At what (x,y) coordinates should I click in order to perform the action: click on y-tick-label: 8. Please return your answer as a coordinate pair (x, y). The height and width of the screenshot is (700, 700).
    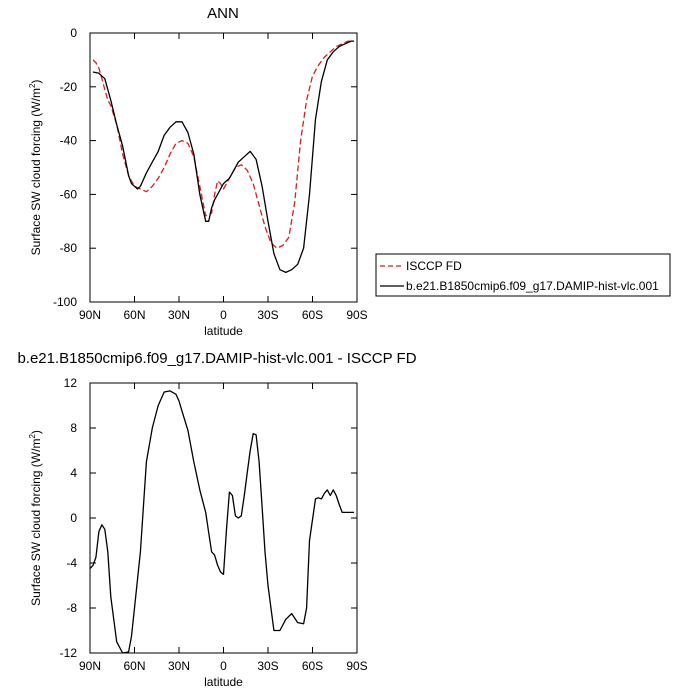
    Looking at the image, I should click on (73, 428).